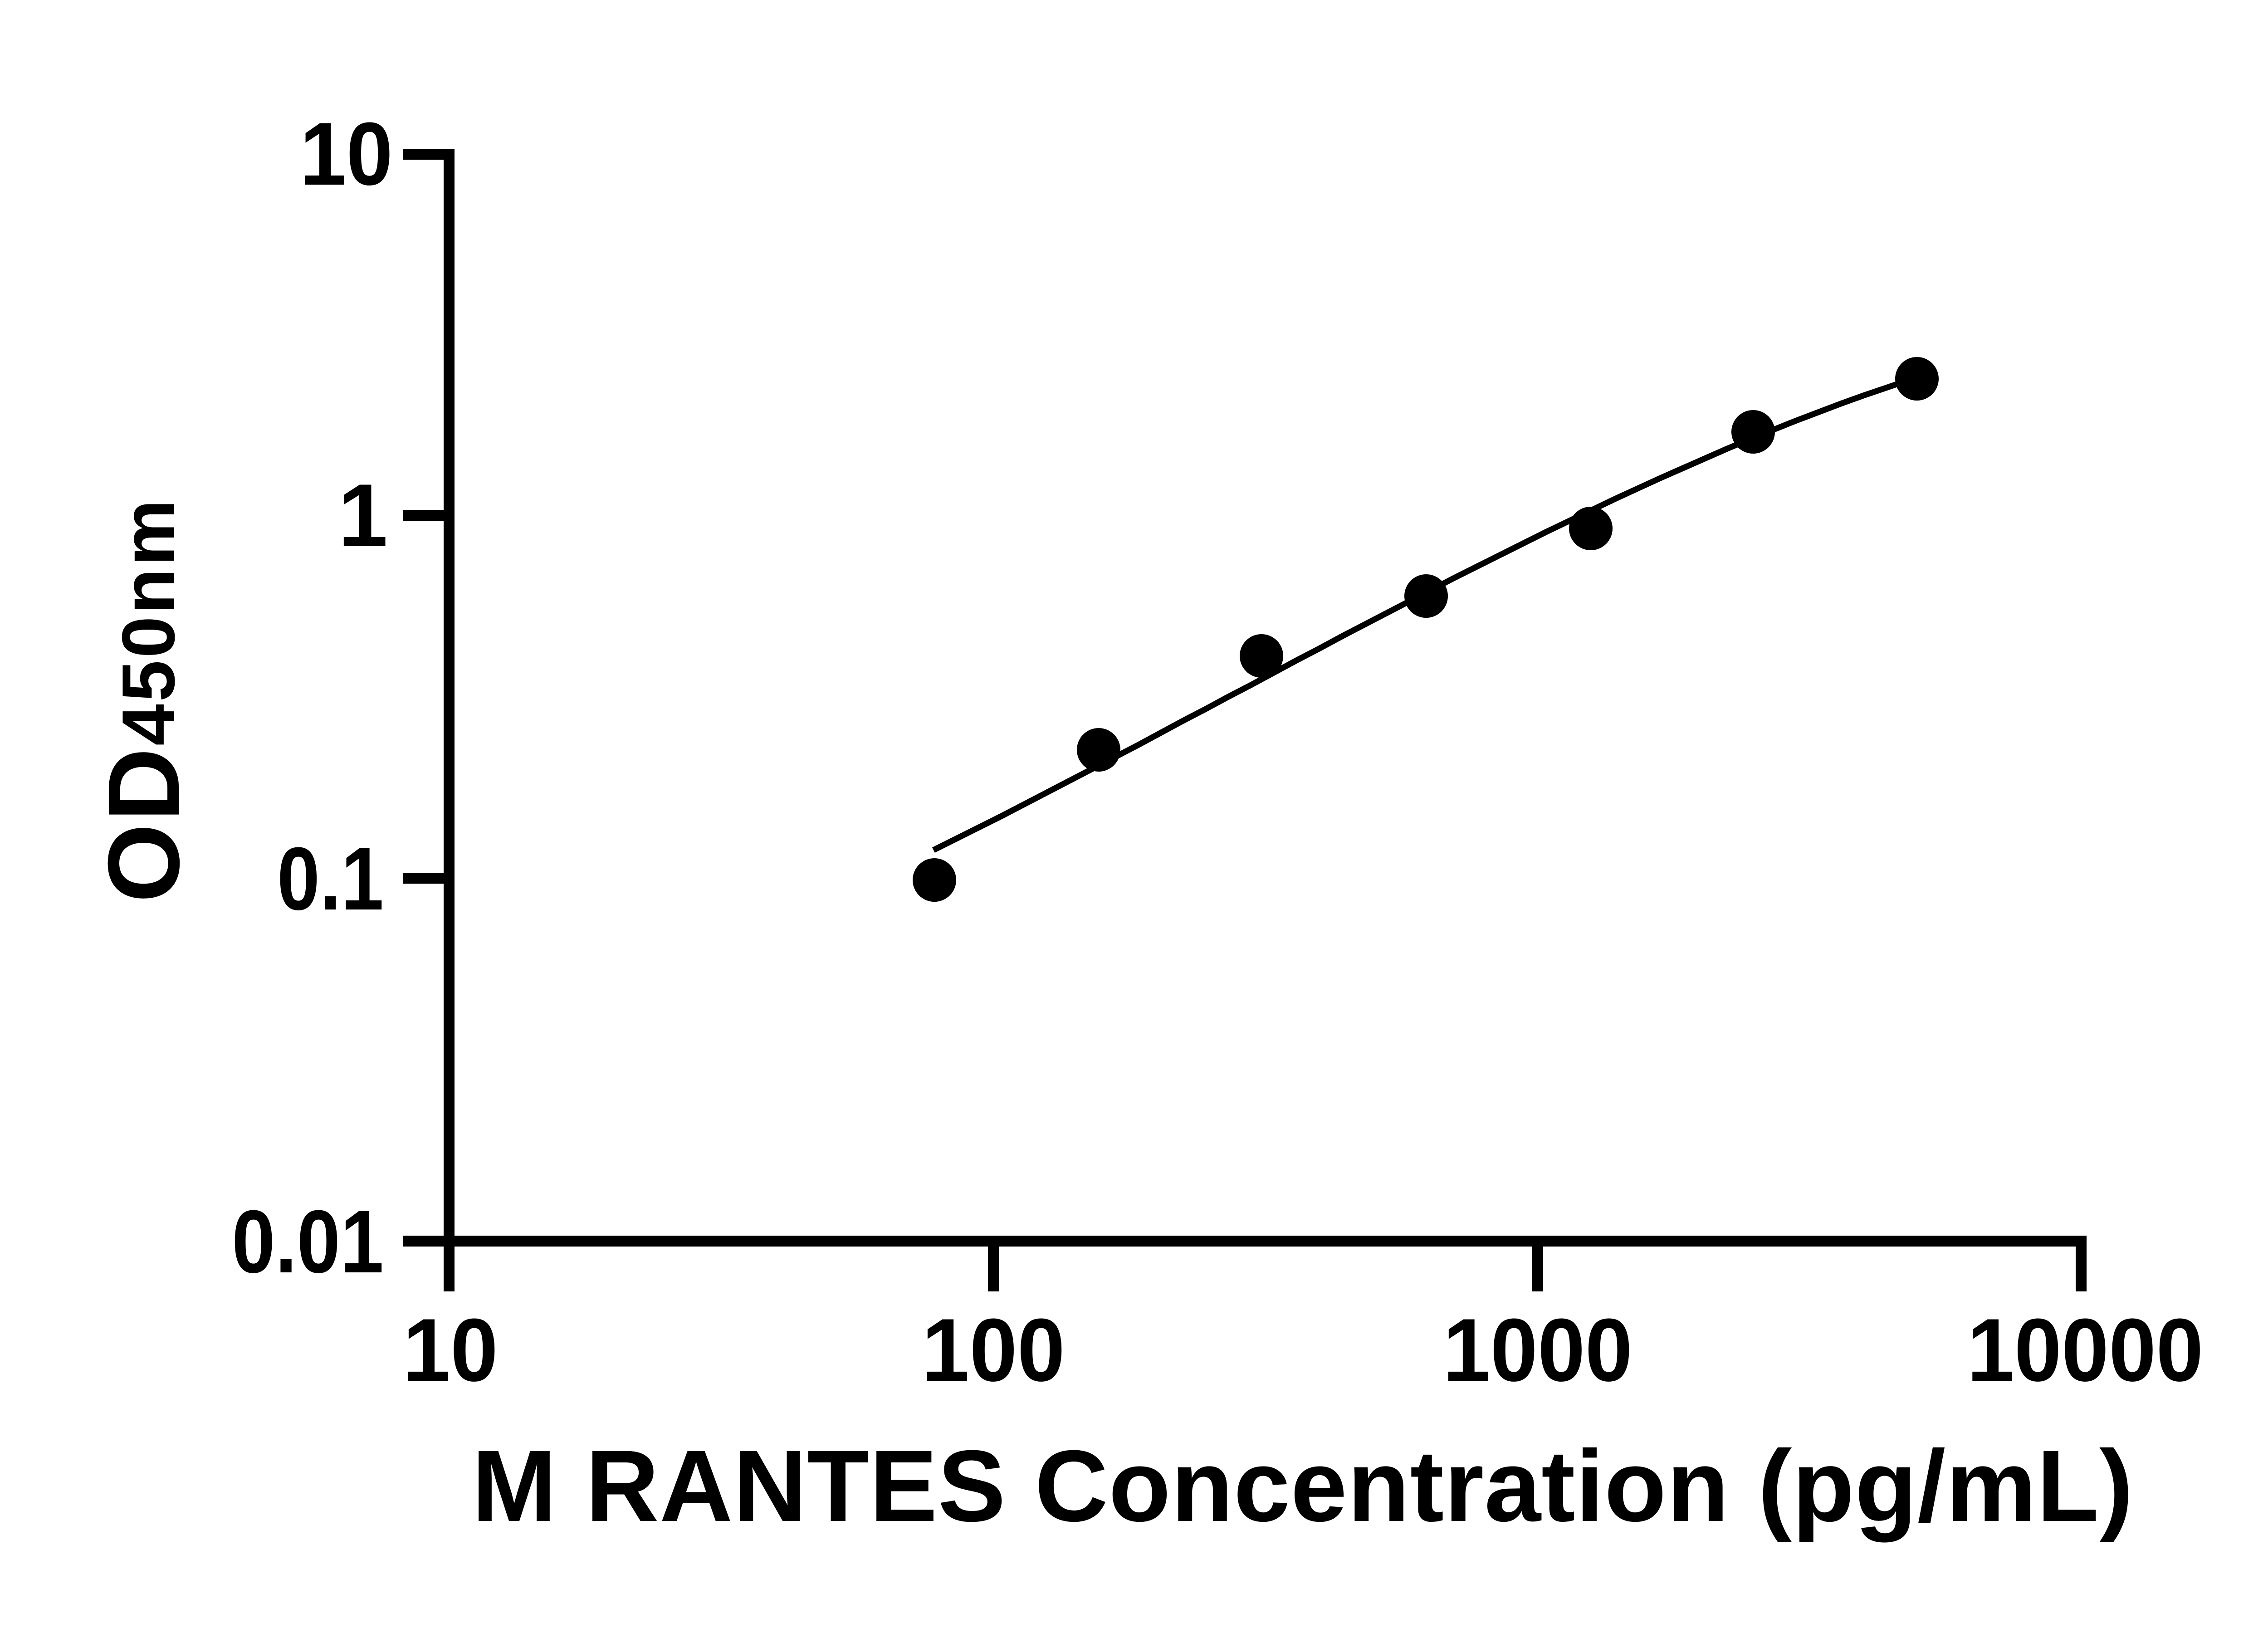 Image resolution: width=2268 pixels, height=1633 pixels. Describe the element at coordinates (994, 1350) in the screenshot. I see `svg-text: 100` at that location.